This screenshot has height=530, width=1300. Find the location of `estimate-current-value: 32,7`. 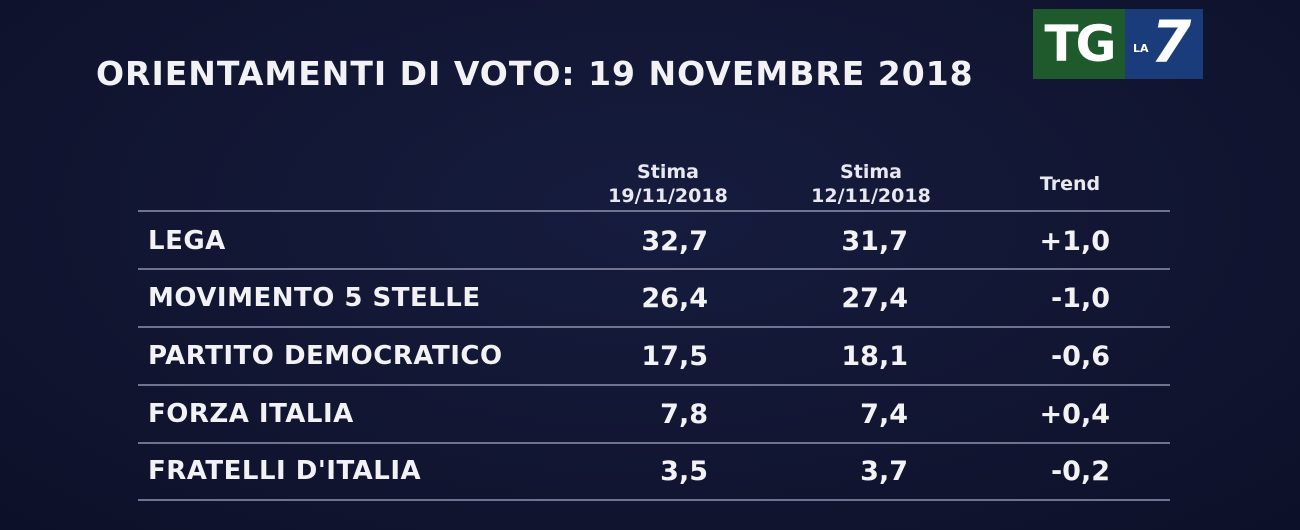

estimate-current-value: 32,7 is located at coordinates (674, 241).